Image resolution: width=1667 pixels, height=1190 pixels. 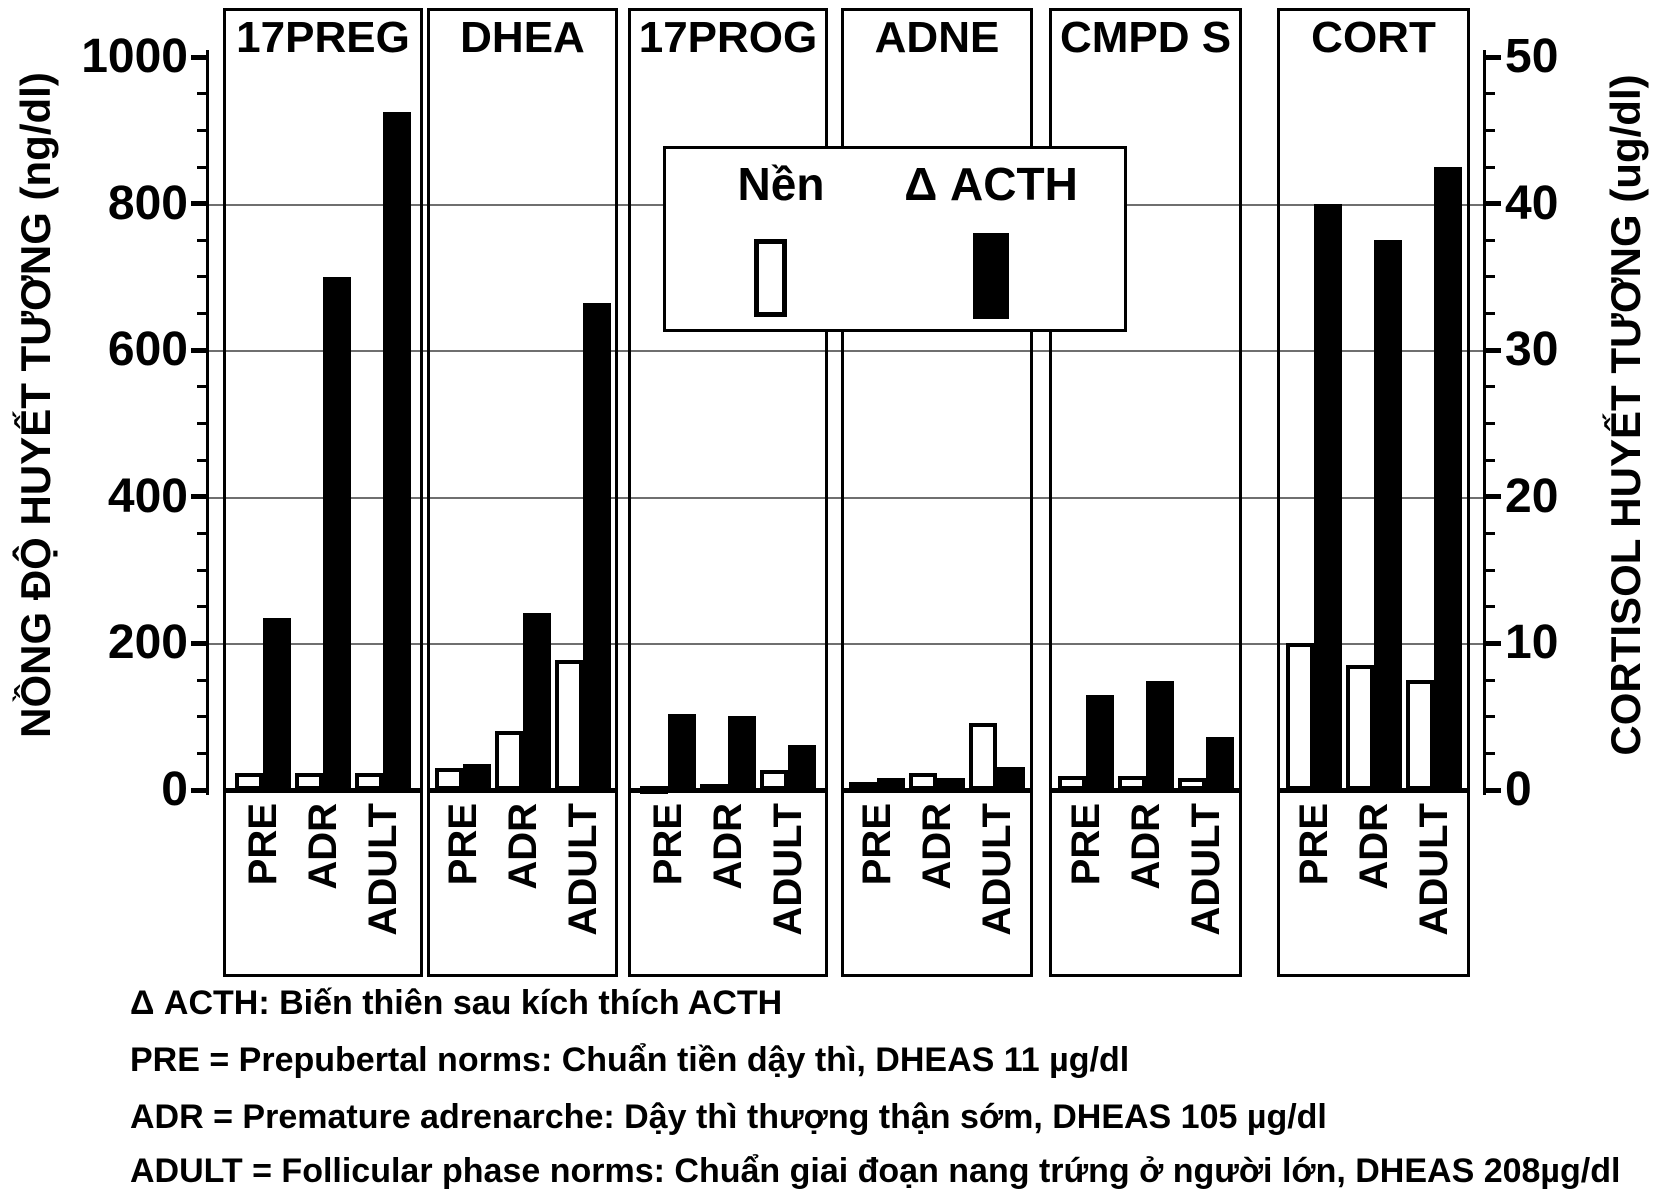 I want to click on bar-acth-dhea-adult, so click(x=596, y=546).